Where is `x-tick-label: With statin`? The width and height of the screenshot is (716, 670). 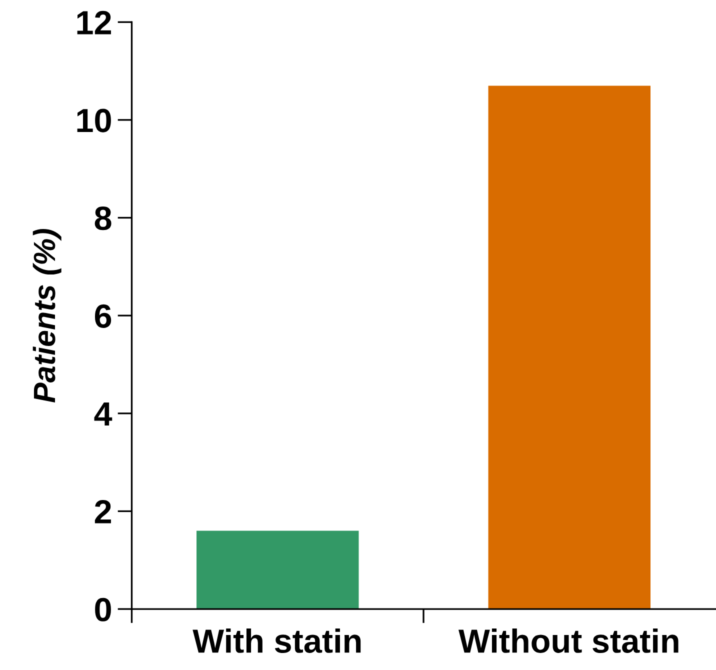 x-tick-label: With statin is located at coordinates (276, 640).